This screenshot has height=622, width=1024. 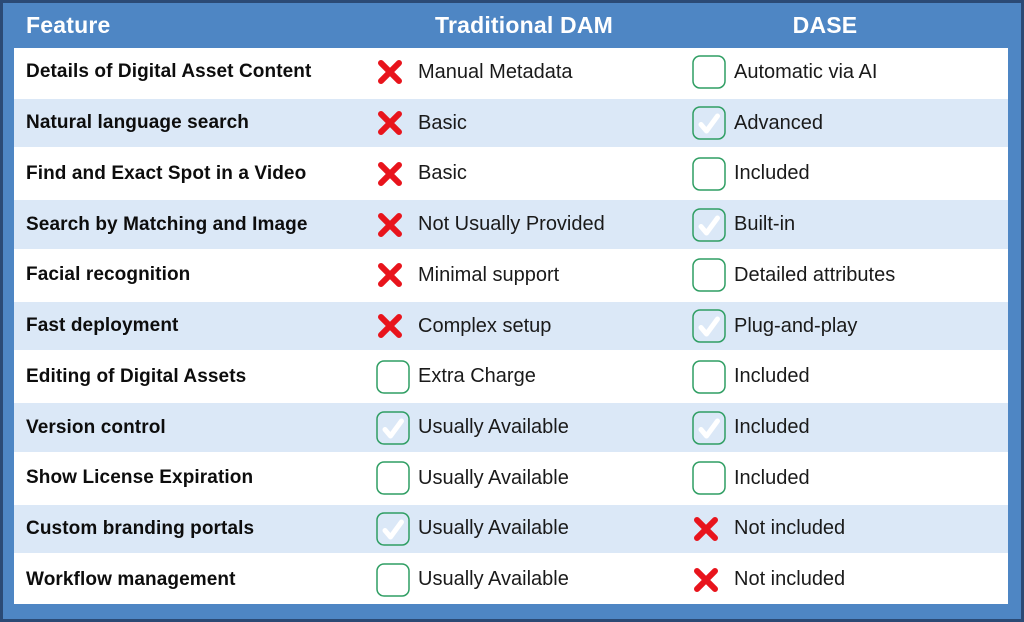 I want to click on feature-label: Facial recognition, so click(x=108, y=275).